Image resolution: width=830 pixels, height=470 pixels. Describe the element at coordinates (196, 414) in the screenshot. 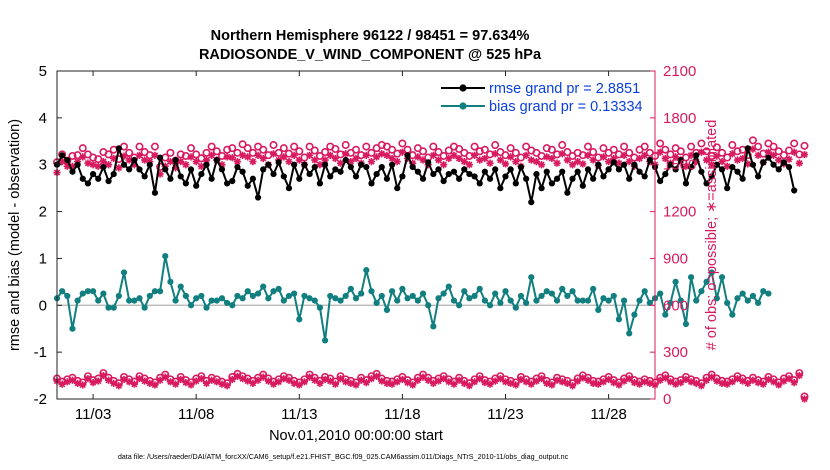

I see `x-tick-label: 11/08` at that location.